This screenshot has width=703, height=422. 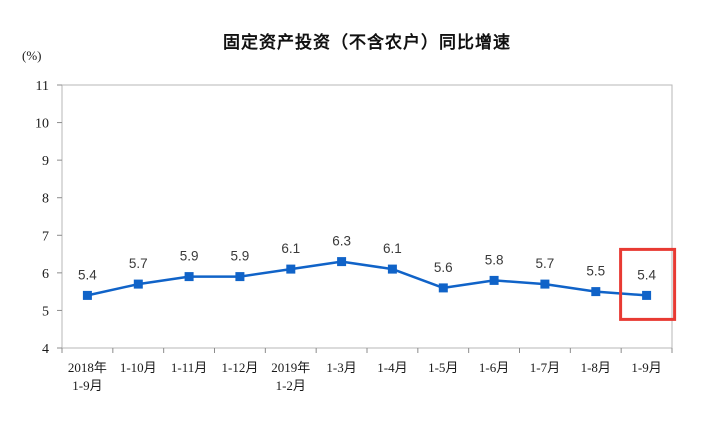 What do you see at coordinates (367, 278) in the screenshot?
I see `series-line` at bounding box center [367, 278].